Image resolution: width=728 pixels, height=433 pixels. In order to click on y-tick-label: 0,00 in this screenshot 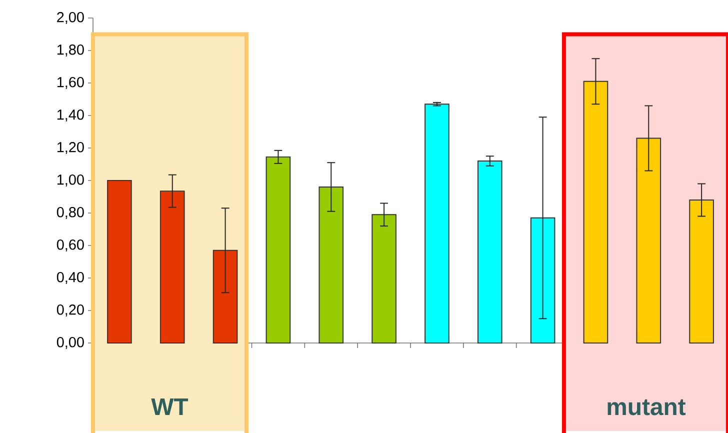, I will do `click(70, 343)`.